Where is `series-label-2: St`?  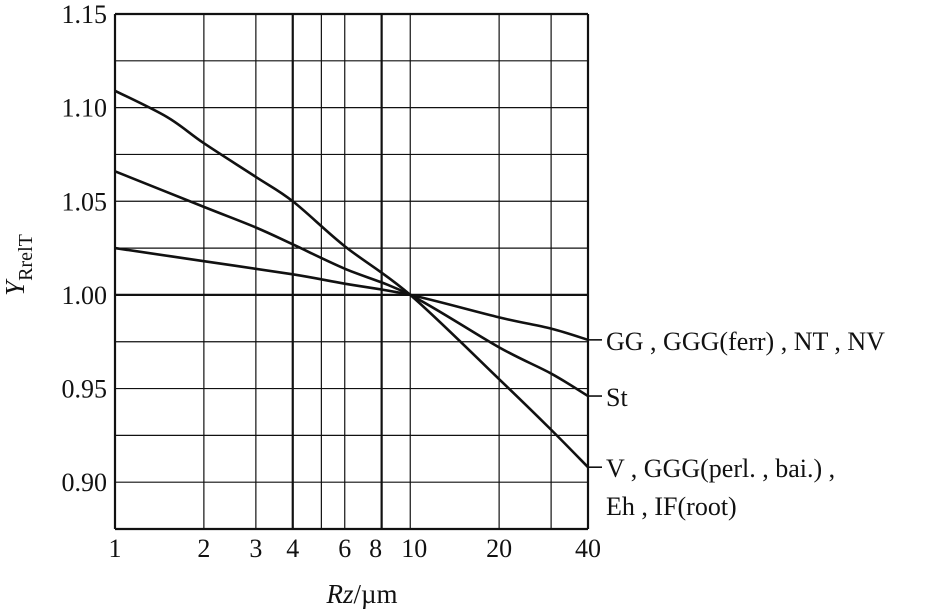
series-label-2: St is located at coordinates (617, 397).